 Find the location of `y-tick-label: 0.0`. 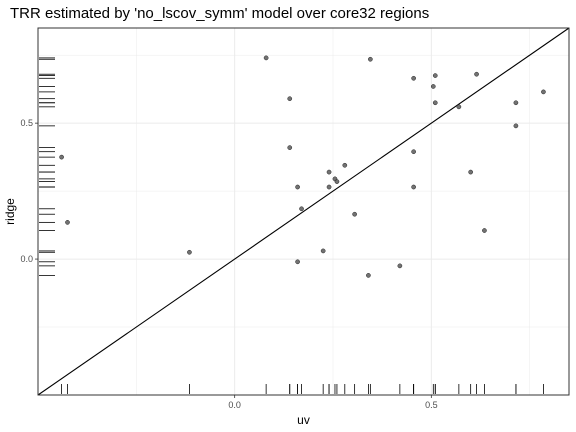

y-tick-label: 0.0 is located at coordinates (26, 259).